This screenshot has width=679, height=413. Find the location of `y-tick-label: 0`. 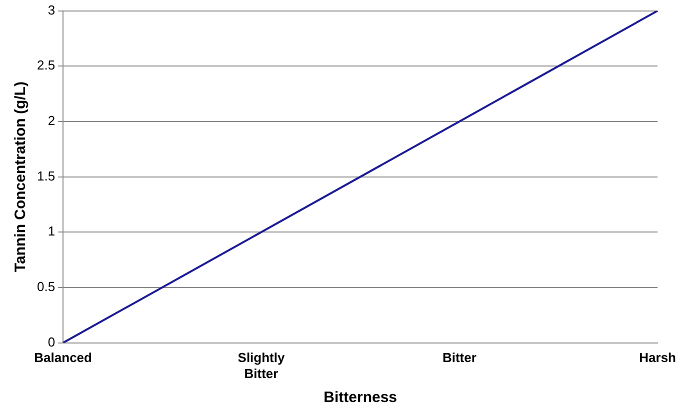

y-tick-label: 0 is located at coordinates (52, 342).